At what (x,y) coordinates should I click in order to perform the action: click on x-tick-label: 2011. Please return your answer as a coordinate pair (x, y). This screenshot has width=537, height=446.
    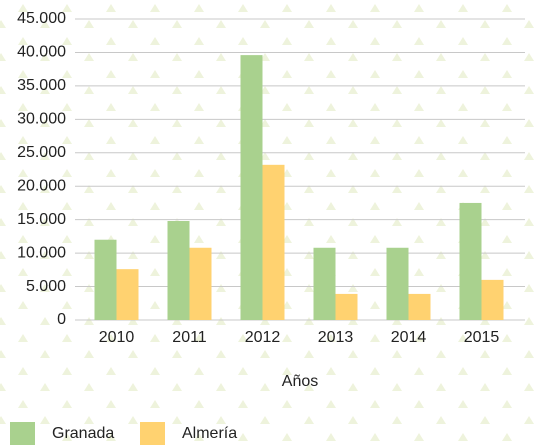
    Looking at the image, I should click on (189, 337).